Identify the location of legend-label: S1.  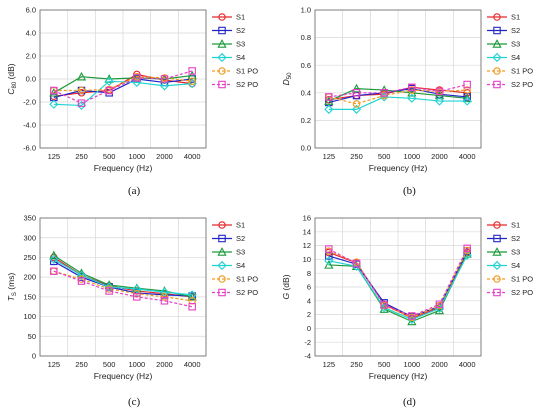
(240, 17).